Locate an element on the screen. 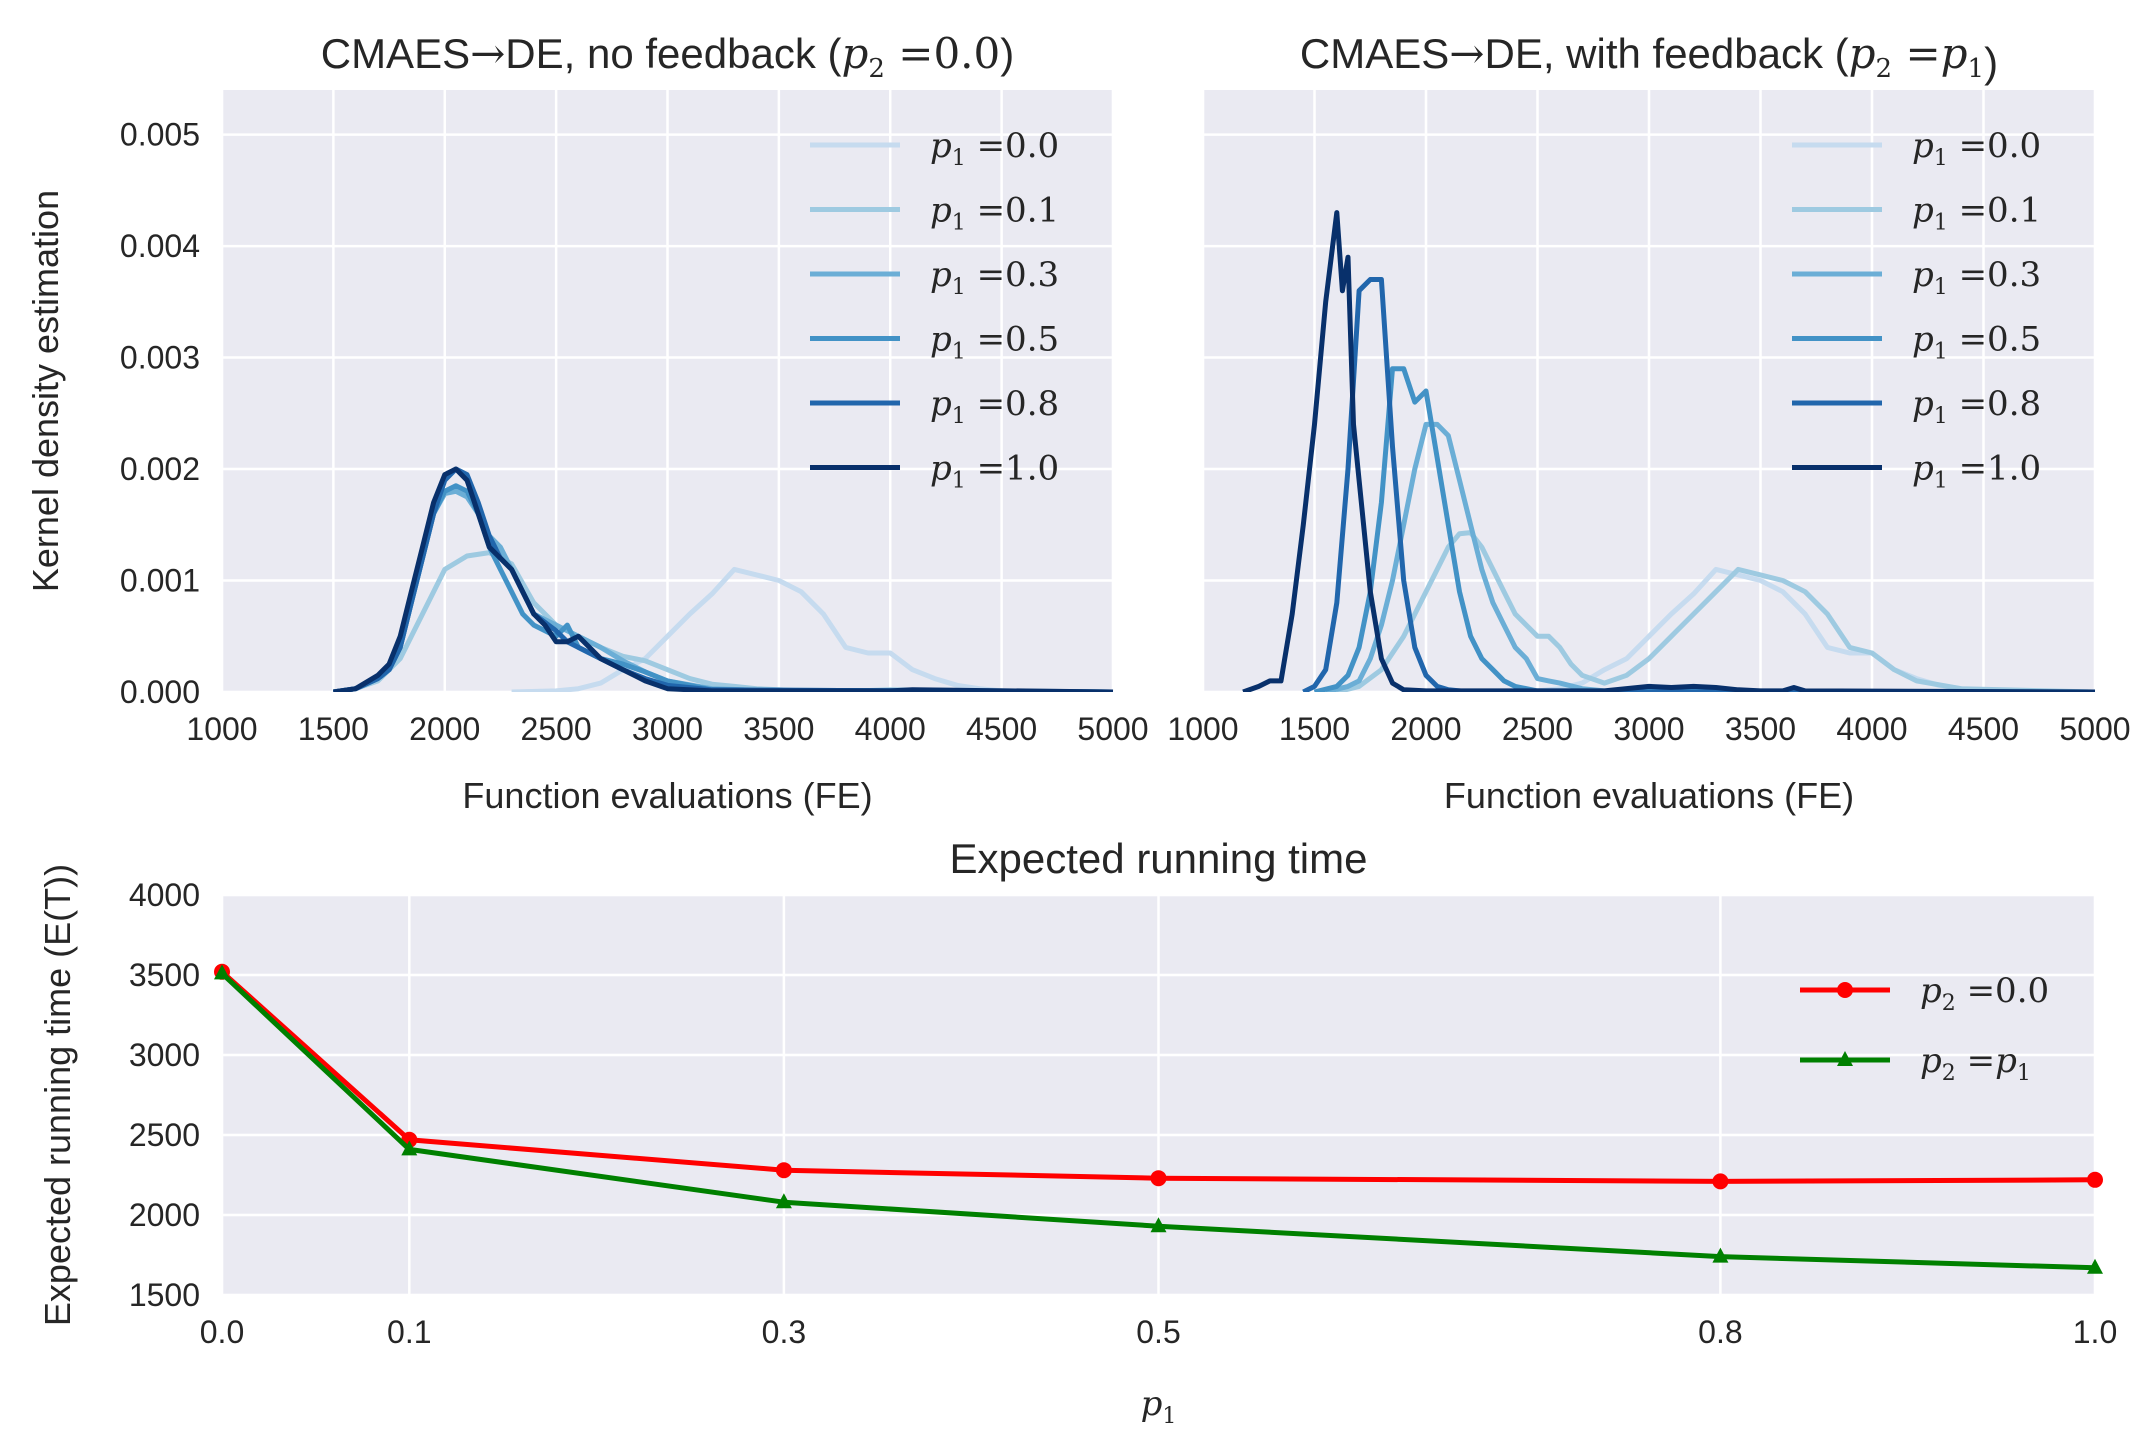 This screenshot has height=1448, width=2156. x-axis-label: p1 is located at coordinates (1159, 1406).